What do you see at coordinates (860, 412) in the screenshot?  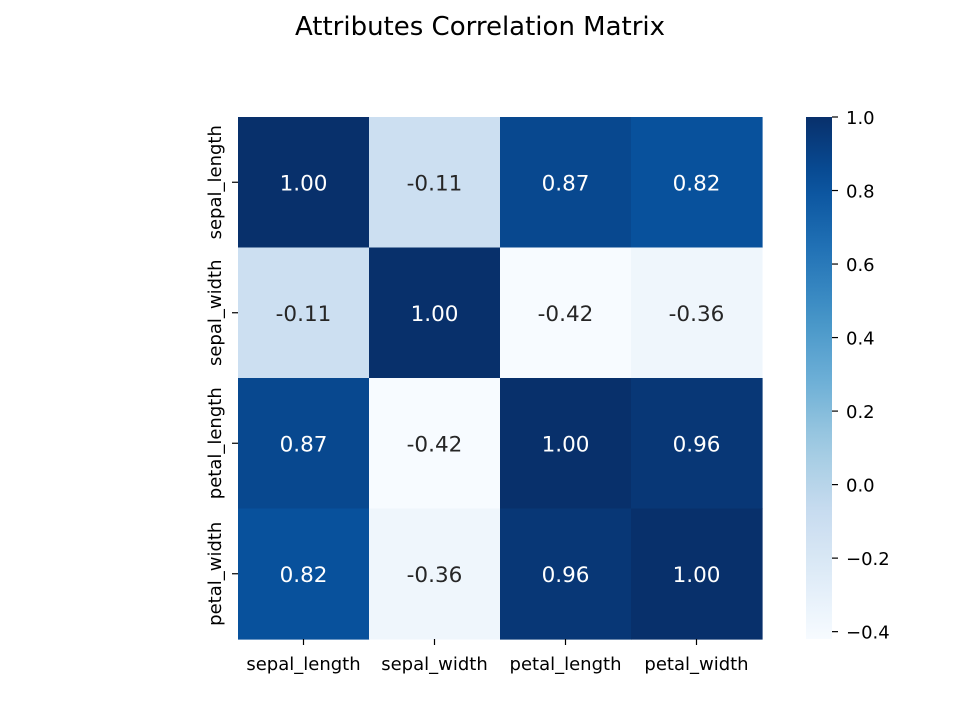 I see `colorbar-tick-label: 0.2` at bounding box center [860, 412].